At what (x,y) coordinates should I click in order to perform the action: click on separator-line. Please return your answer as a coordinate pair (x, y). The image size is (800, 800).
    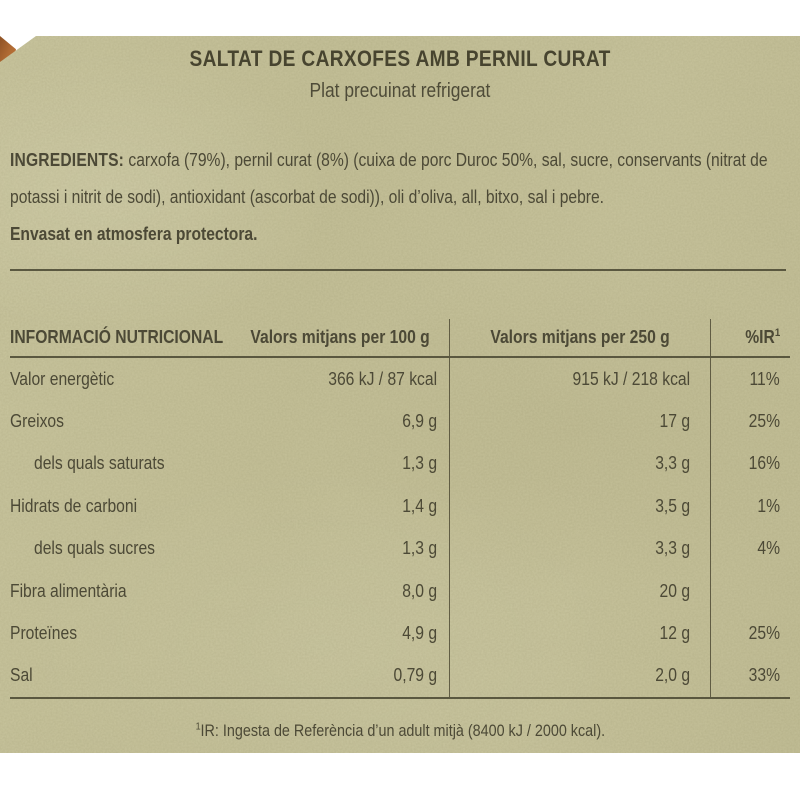
    Looking at the image, I should click on (398, 270).